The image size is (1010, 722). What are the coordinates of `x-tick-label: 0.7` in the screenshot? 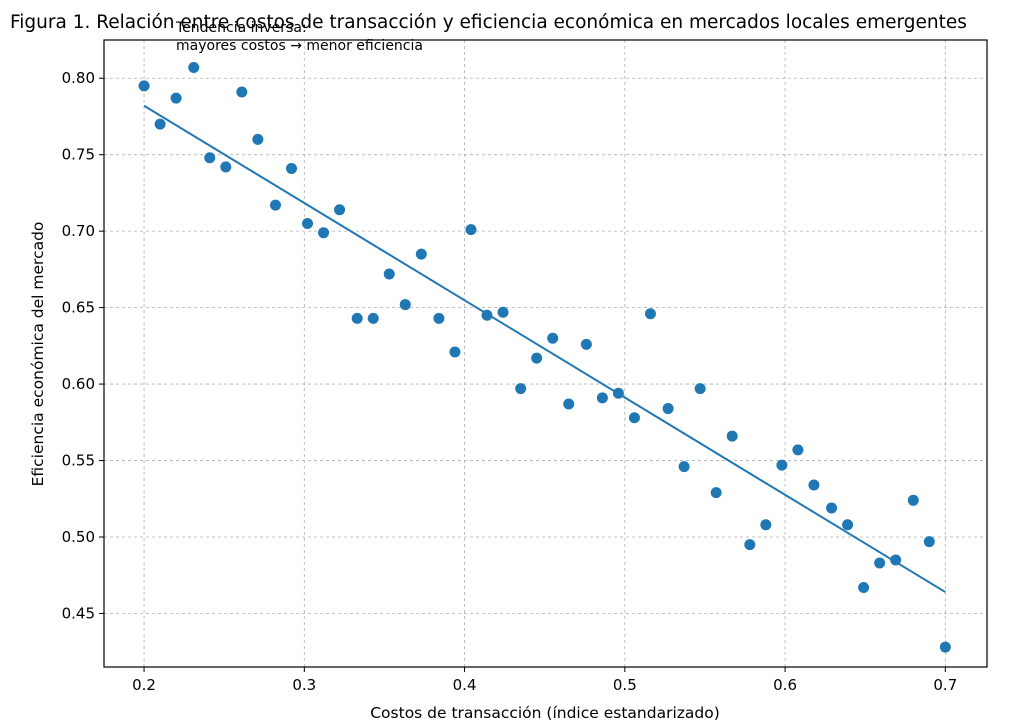 It's located at (945, 685).